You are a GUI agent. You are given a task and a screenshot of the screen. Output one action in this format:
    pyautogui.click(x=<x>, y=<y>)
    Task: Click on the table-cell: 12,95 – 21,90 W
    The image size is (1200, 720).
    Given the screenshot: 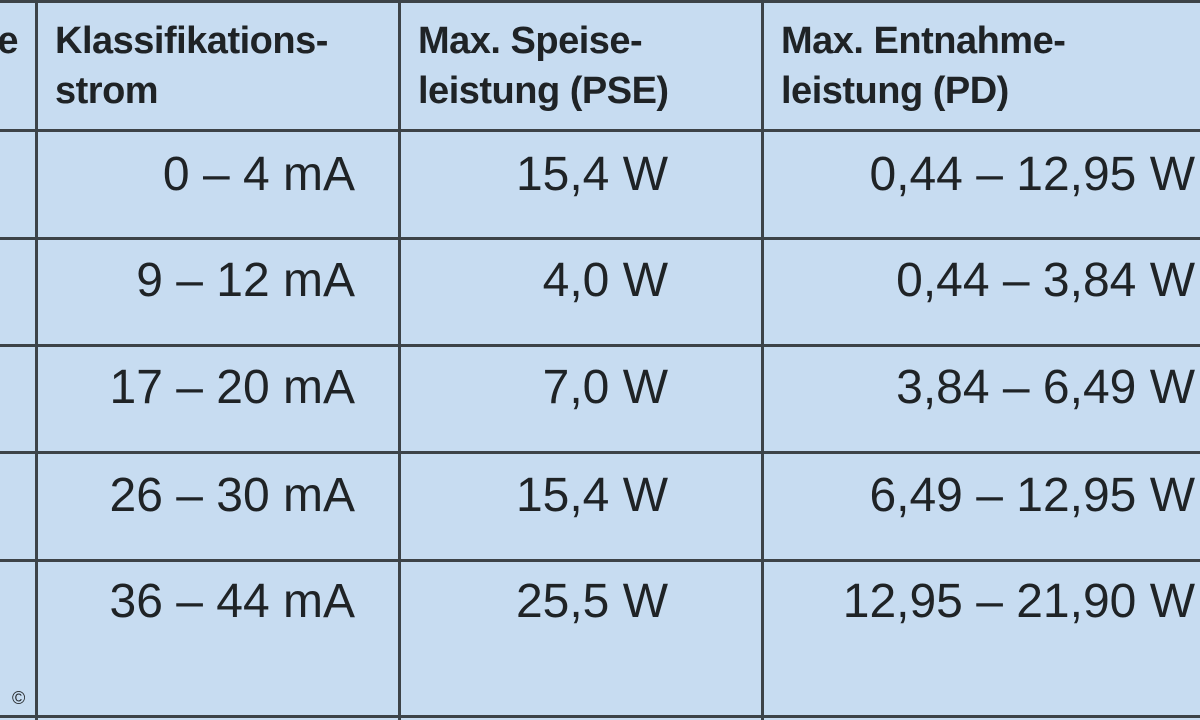 What is the action you would take?
    pyautogui.click(x=1018, y=601)
    